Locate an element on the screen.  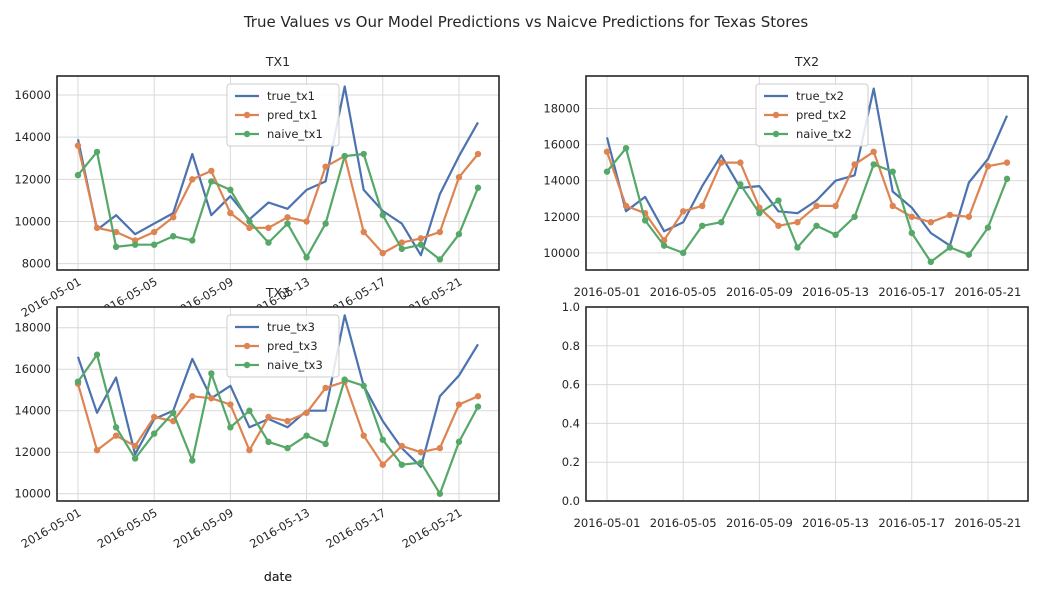
x-tick-label: 2016-05-09 is located at coordinates (759, 292).